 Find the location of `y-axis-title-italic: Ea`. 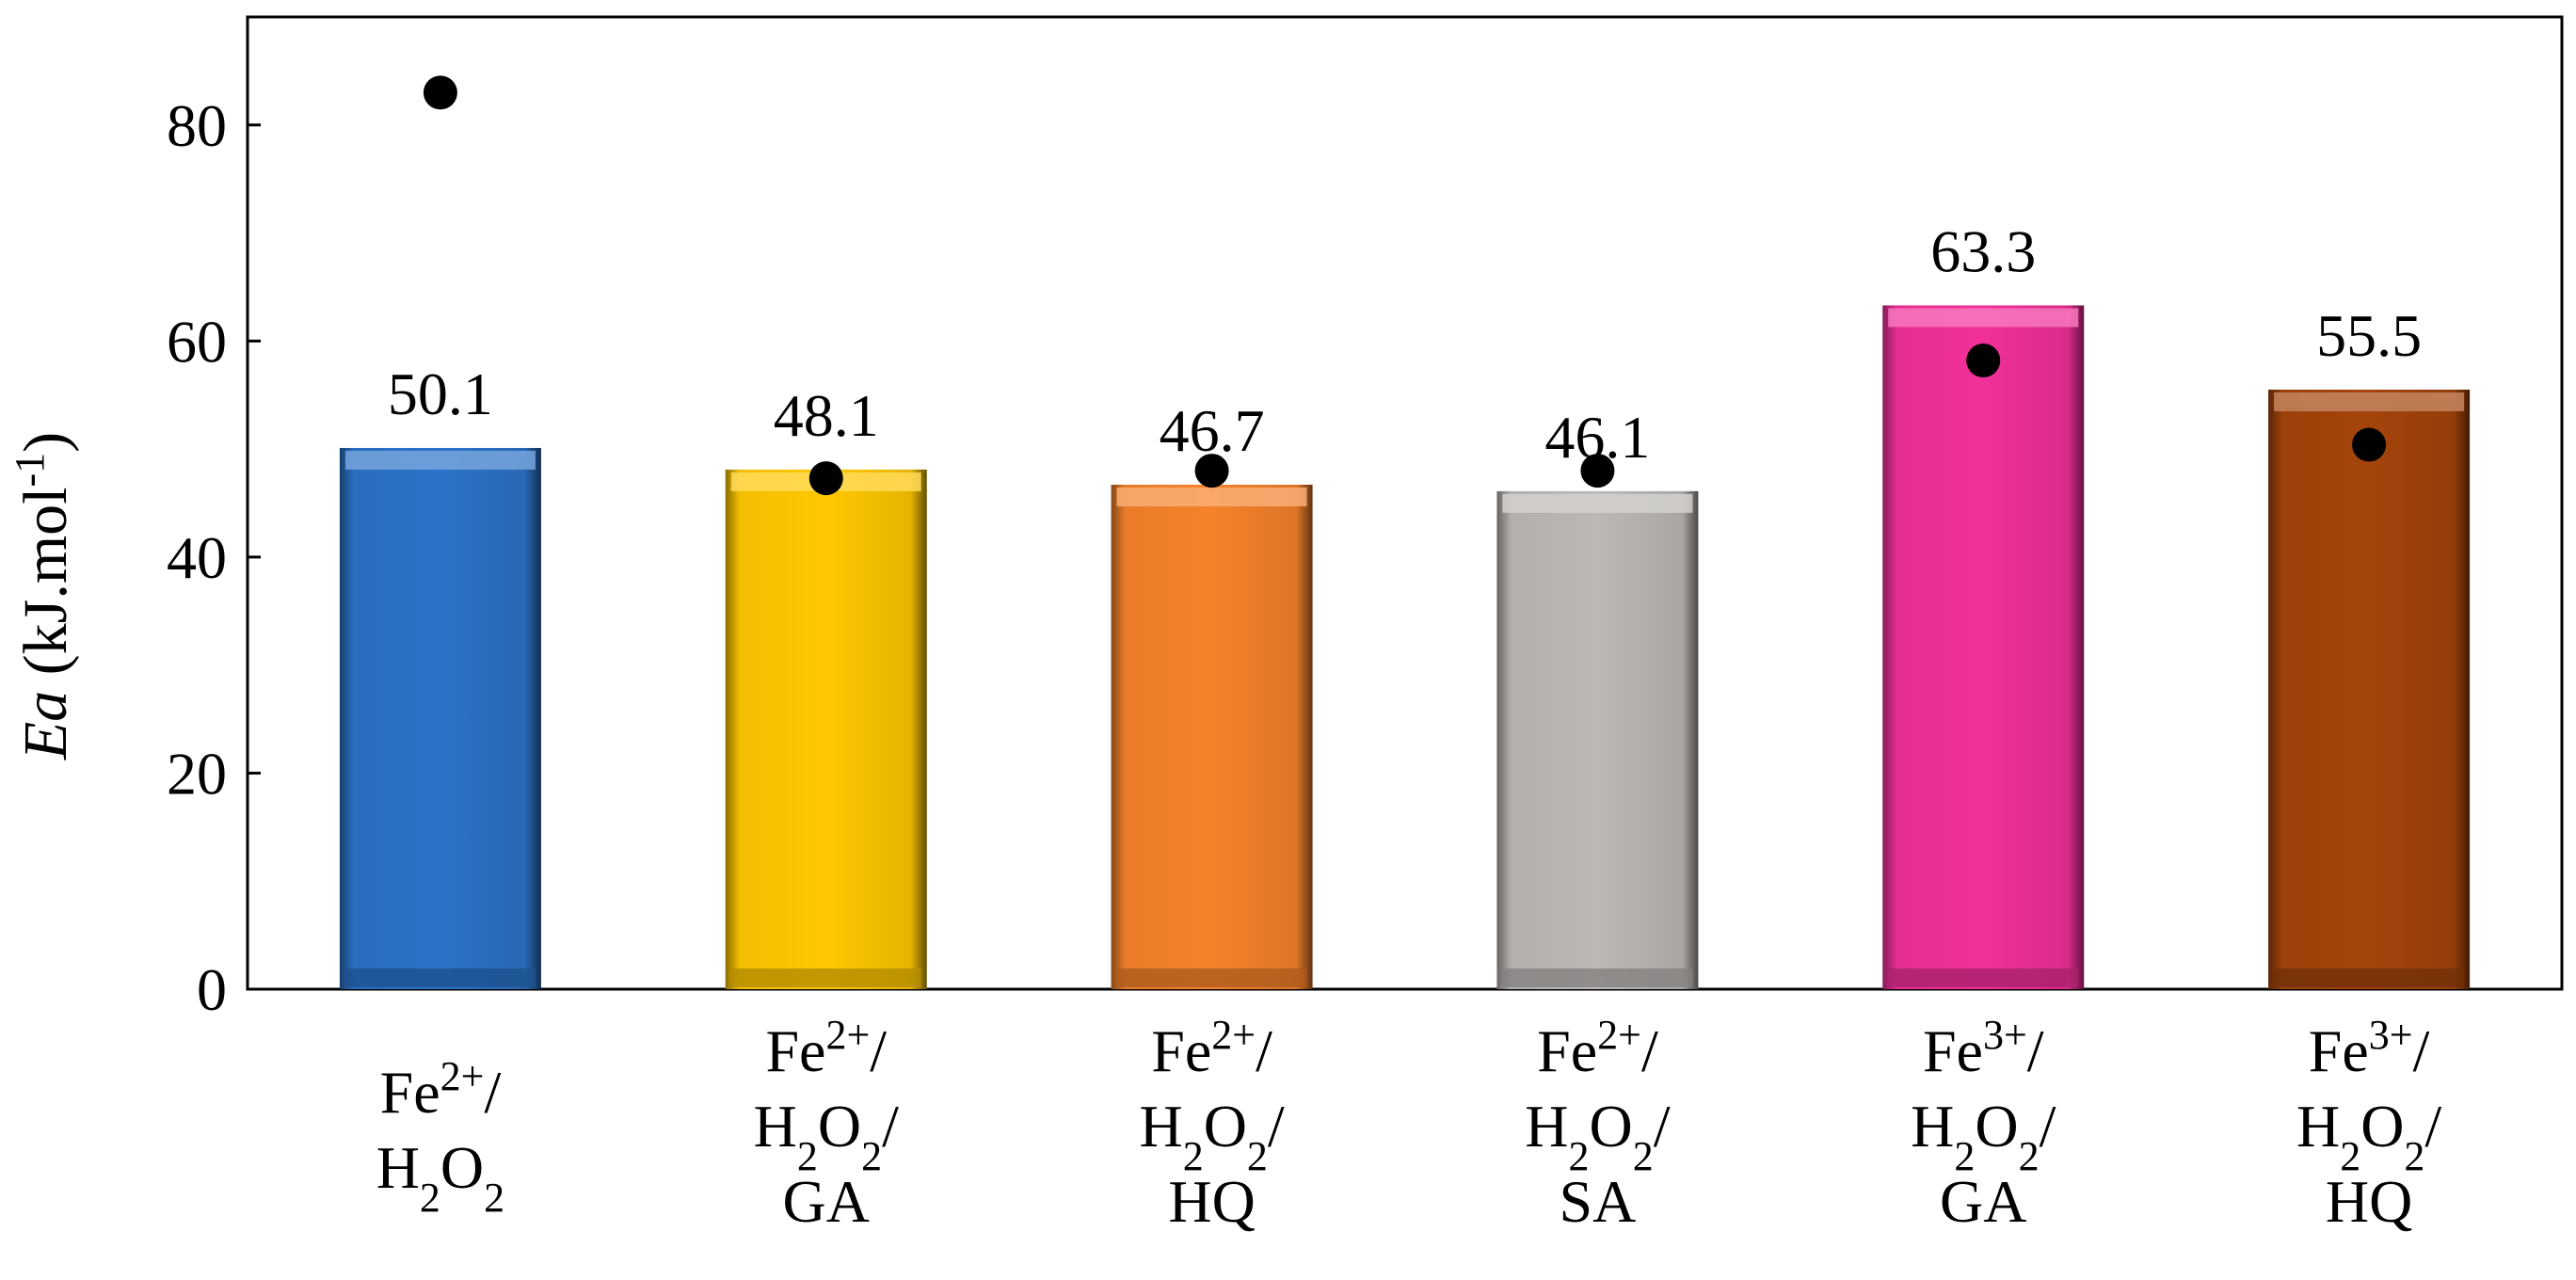

y-axis-title-italic: Ea is located at coordinates (45, 725).